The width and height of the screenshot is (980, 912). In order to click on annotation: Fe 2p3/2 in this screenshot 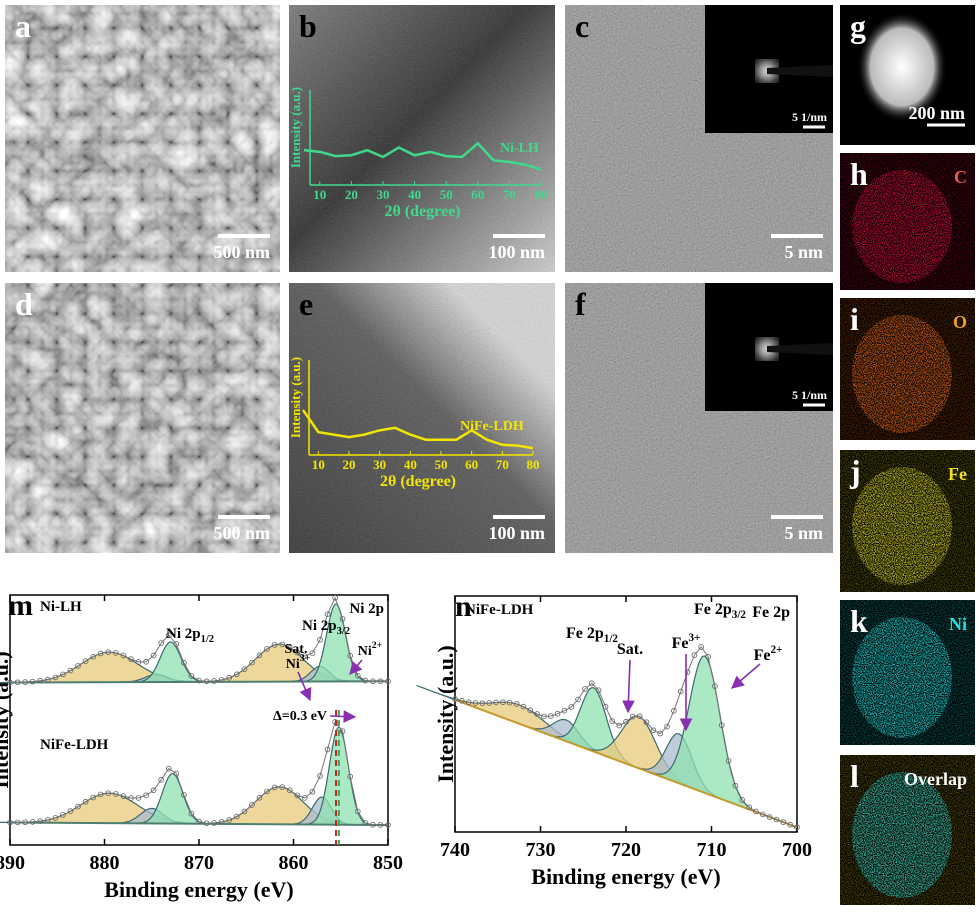, I will do `click(720, 611)`.